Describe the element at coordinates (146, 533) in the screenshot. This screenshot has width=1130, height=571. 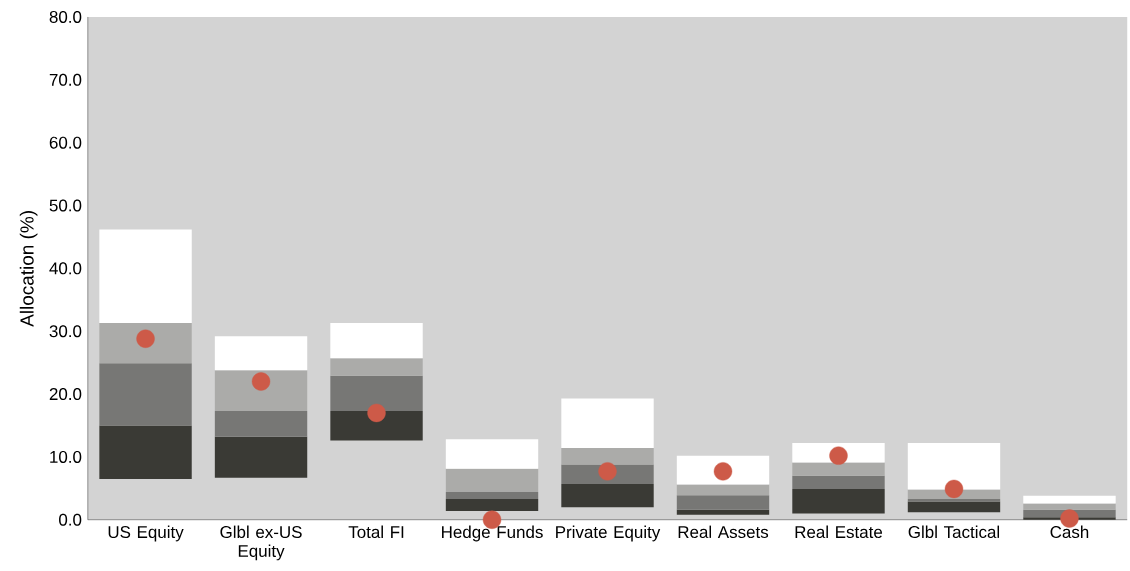
I see `x-tick-label: US Equity` at that location.